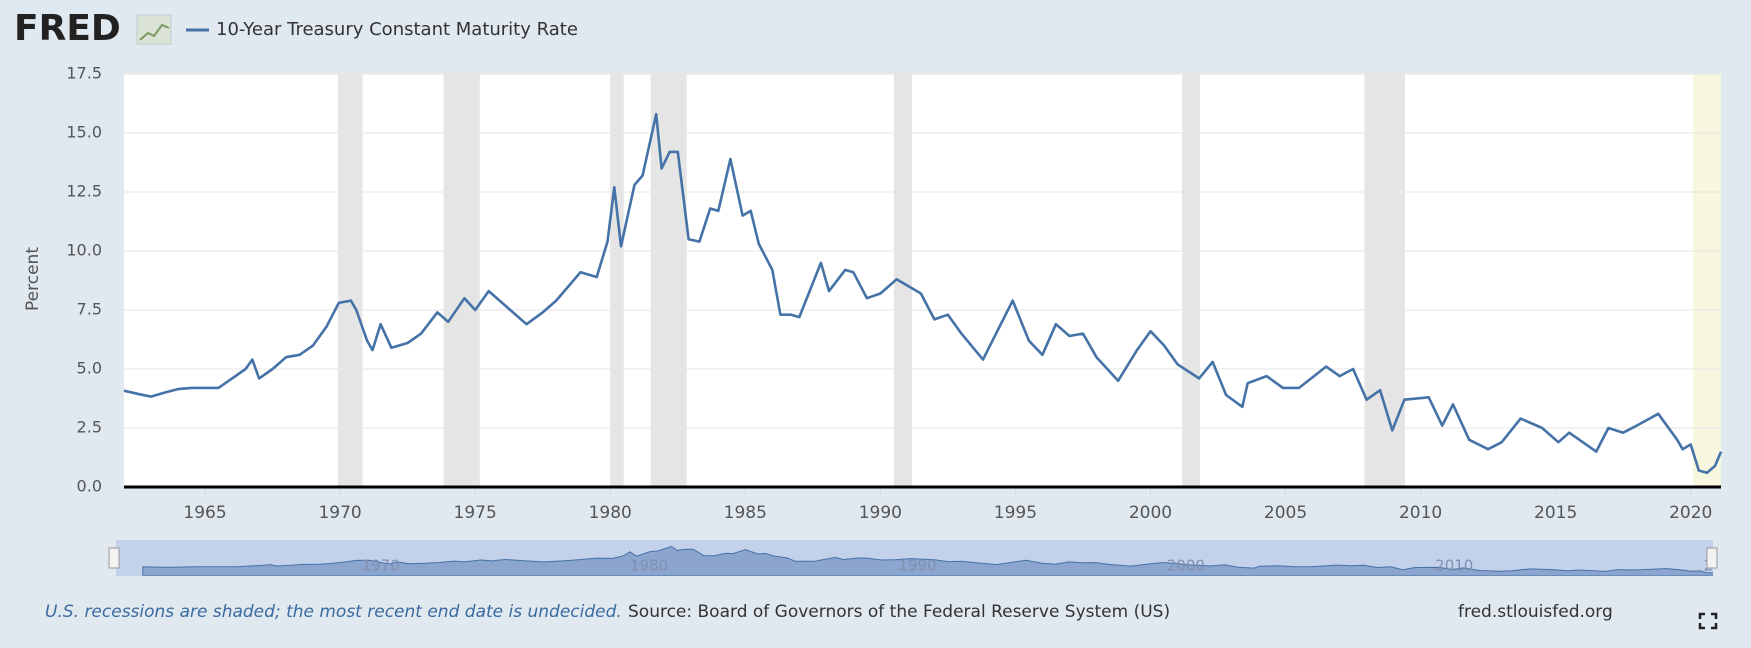 The height and width of the screenshot is (648, 1751). Describe the element at coordinates (1285, 513) in the screenshot. I see `x-tick-label: 2005` at that location.